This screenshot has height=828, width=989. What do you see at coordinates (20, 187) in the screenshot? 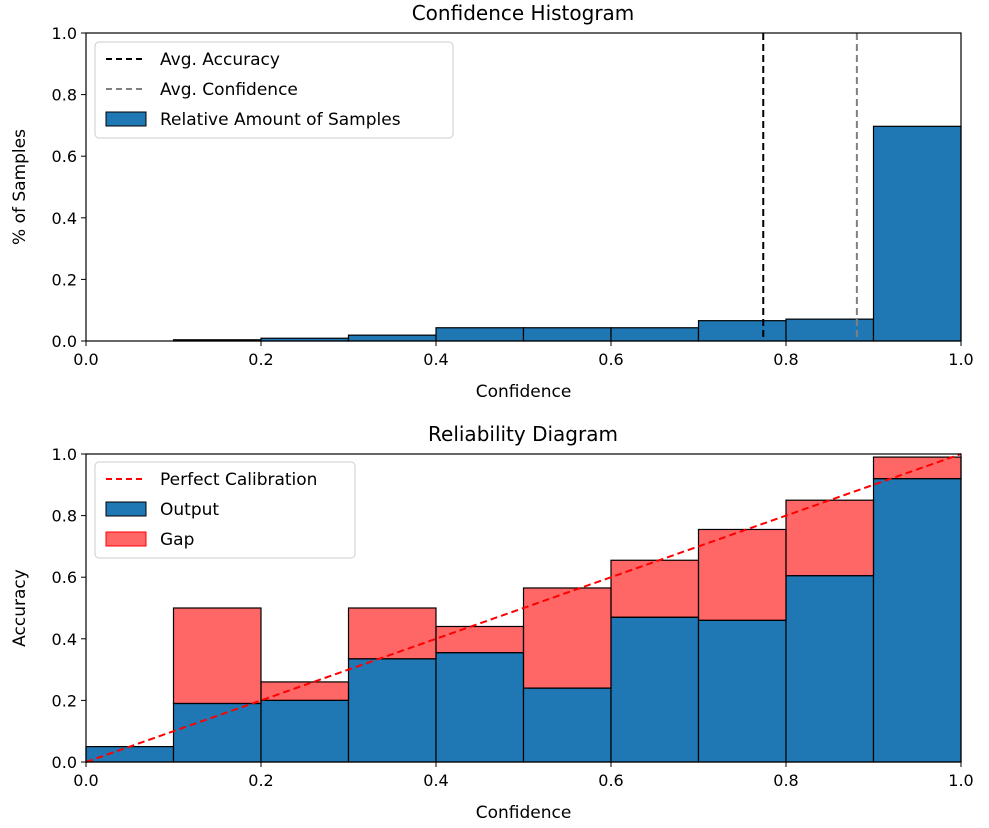
I see `y-axis-label: % of Samples` at bounding box center [20, 187].